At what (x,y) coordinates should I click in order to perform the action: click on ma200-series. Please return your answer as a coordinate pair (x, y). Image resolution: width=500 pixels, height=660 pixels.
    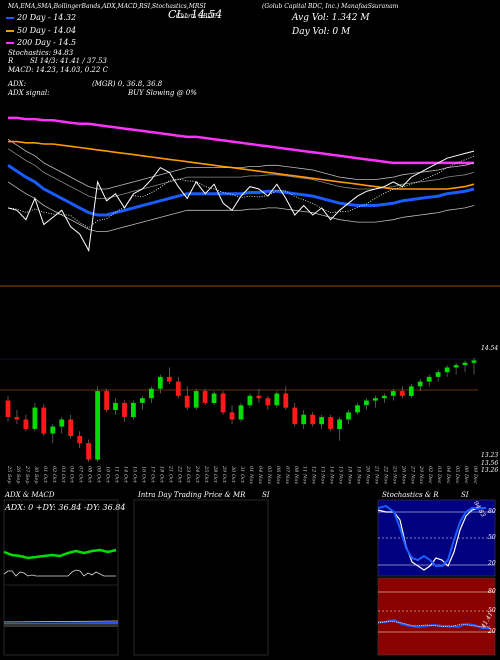
    Looking at the image, I should click on (241, 140).